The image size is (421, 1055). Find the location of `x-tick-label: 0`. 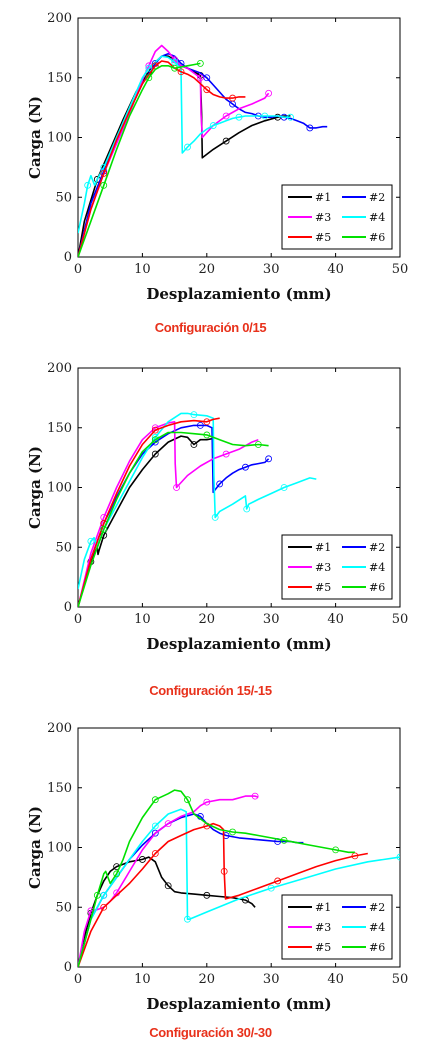

x-tick-label: 0 is located at coordinates (78, 619).